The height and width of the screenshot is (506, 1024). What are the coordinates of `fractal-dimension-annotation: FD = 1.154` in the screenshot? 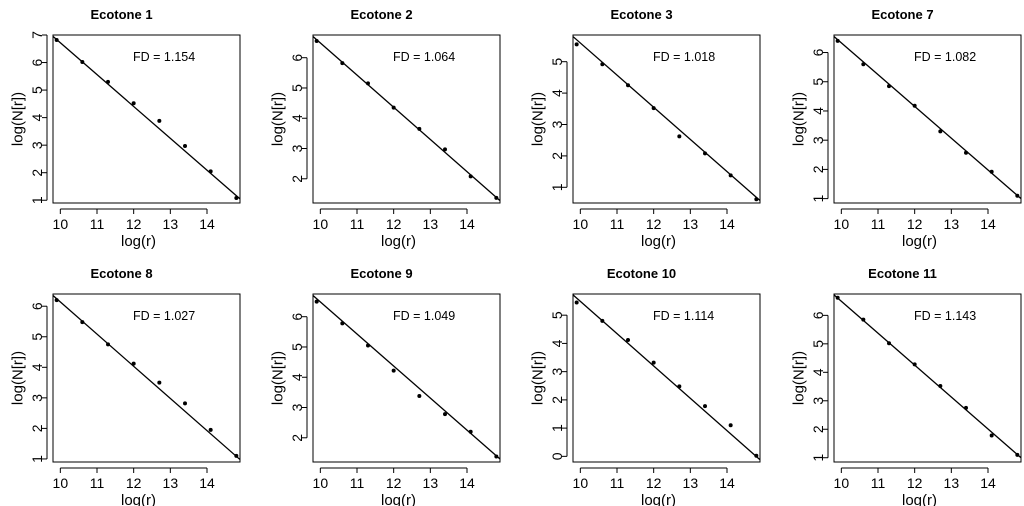 It's located at (164, 57).